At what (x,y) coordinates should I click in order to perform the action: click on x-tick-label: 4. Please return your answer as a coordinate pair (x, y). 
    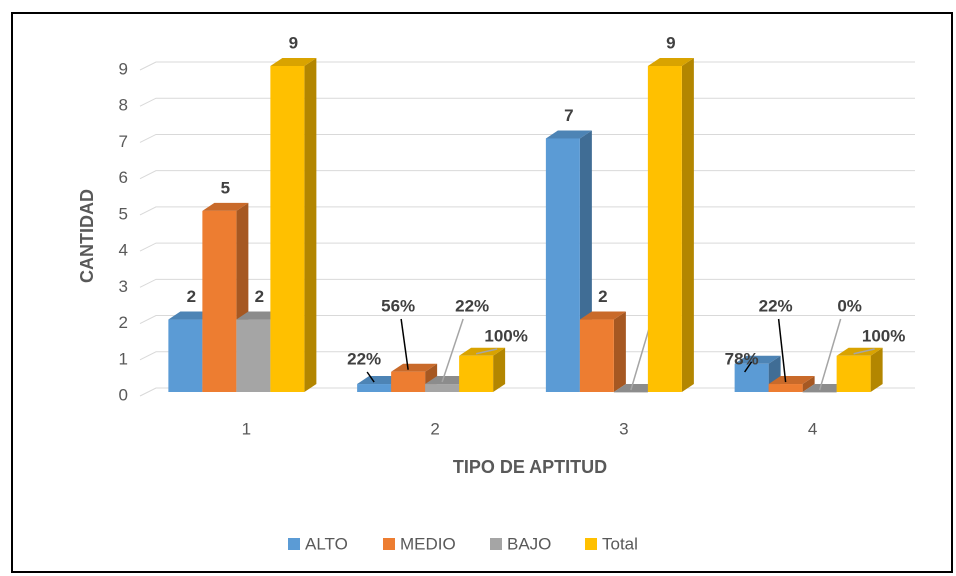
    Looking at the image, I should click on (812, 428).